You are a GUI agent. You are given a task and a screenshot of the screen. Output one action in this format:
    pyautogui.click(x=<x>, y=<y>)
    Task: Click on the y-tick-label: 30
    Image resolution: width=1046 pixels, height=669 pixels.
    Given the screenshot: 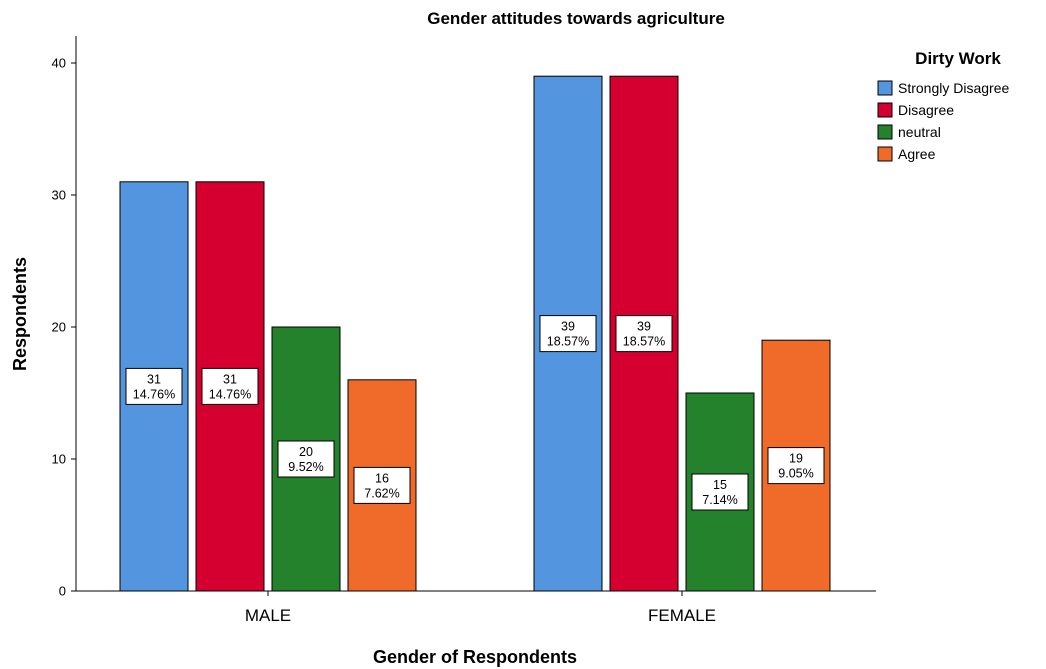 What is the action you would take?
    pyautogui.click(x=59, y=195)
    